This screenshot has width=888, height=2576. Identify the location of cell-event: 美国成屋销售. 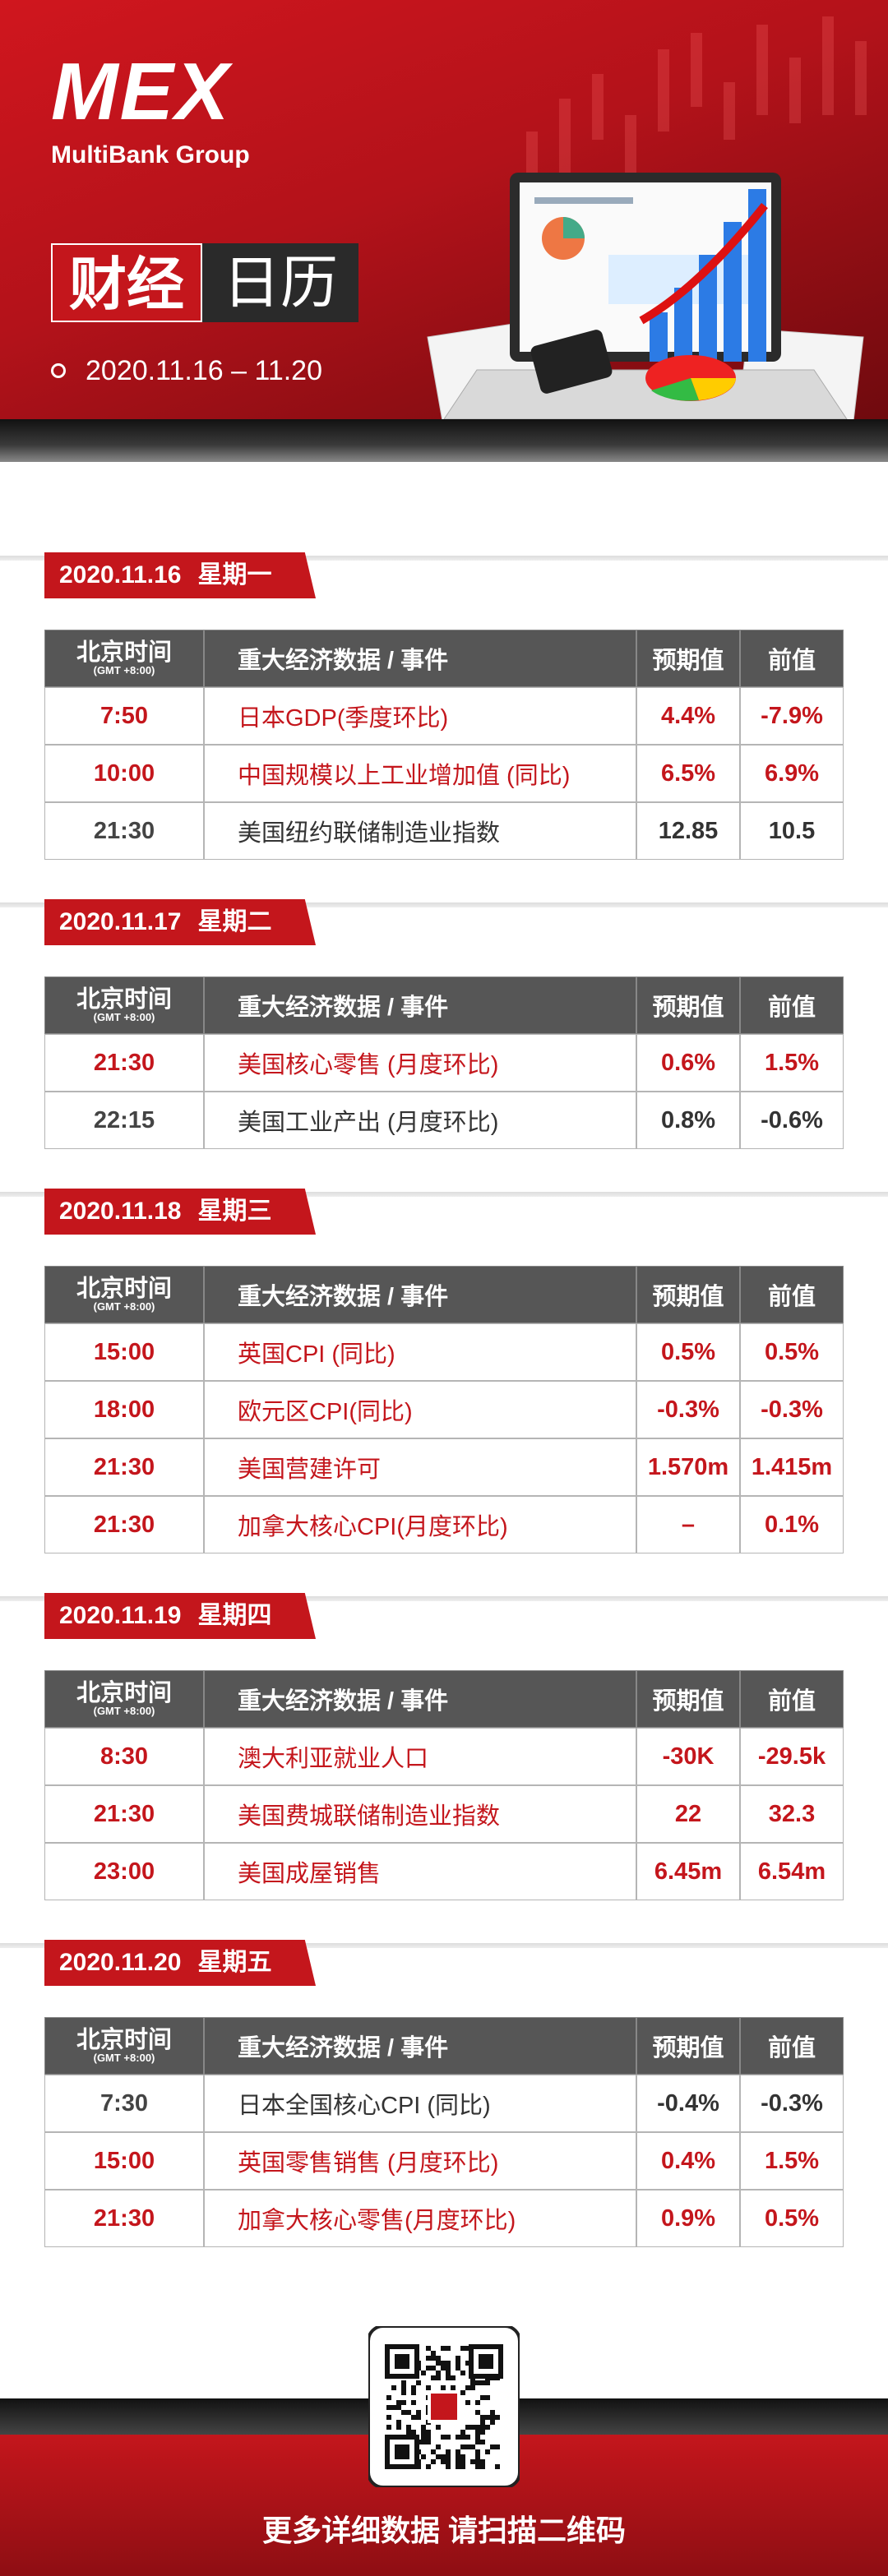
(420, 1871).